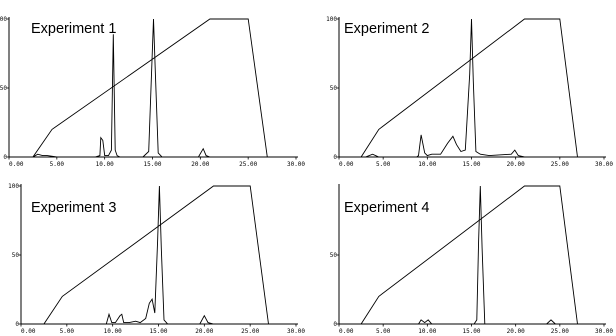 This screenshot has width=616, height=336. Describe the element at coordinates (73, 29) in the screenshot. I see `chart-title: Experiment 1` at that location.